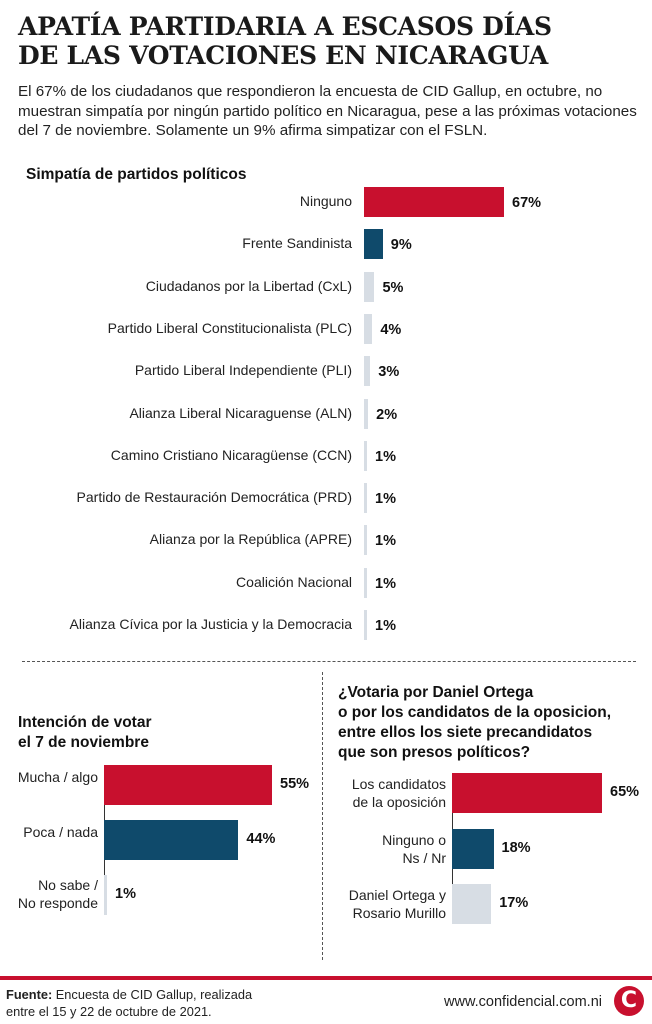 This screenshot has width=652, height=1024. Describe the element at coordinates (295, 784) in the screenshot. I see `chart2-value-label: 55%` at that location.